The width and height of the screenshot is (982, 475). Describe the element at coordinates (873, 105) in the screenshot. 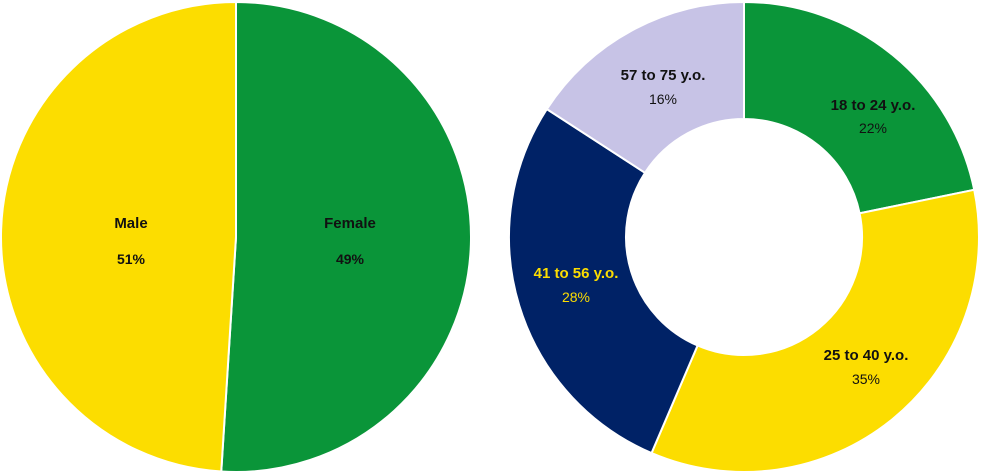

I see `slice-label-18-24: 18 to 24 y.o.` at that location.